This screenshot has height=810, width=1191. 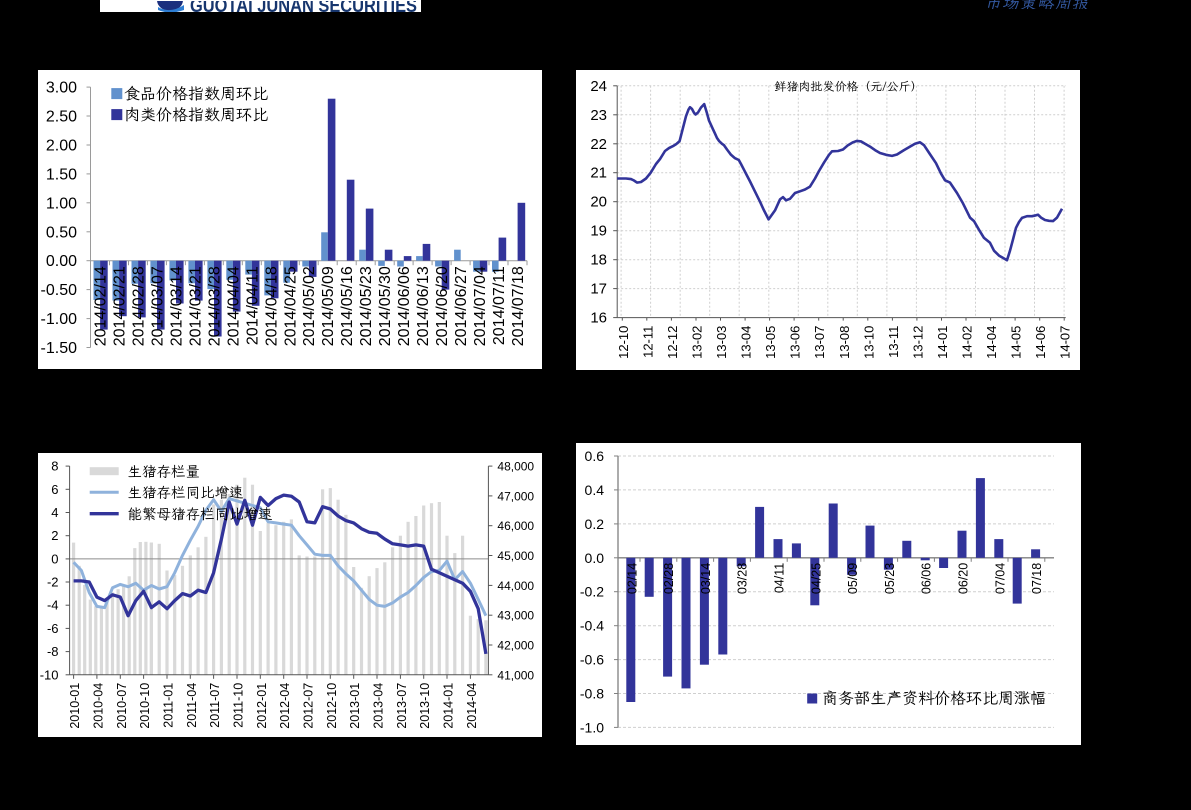 What do you see at coordinates (404, 306) in the screenshot?
I see `svg-text: 2014/06/06` at bounding box center [404, 306].